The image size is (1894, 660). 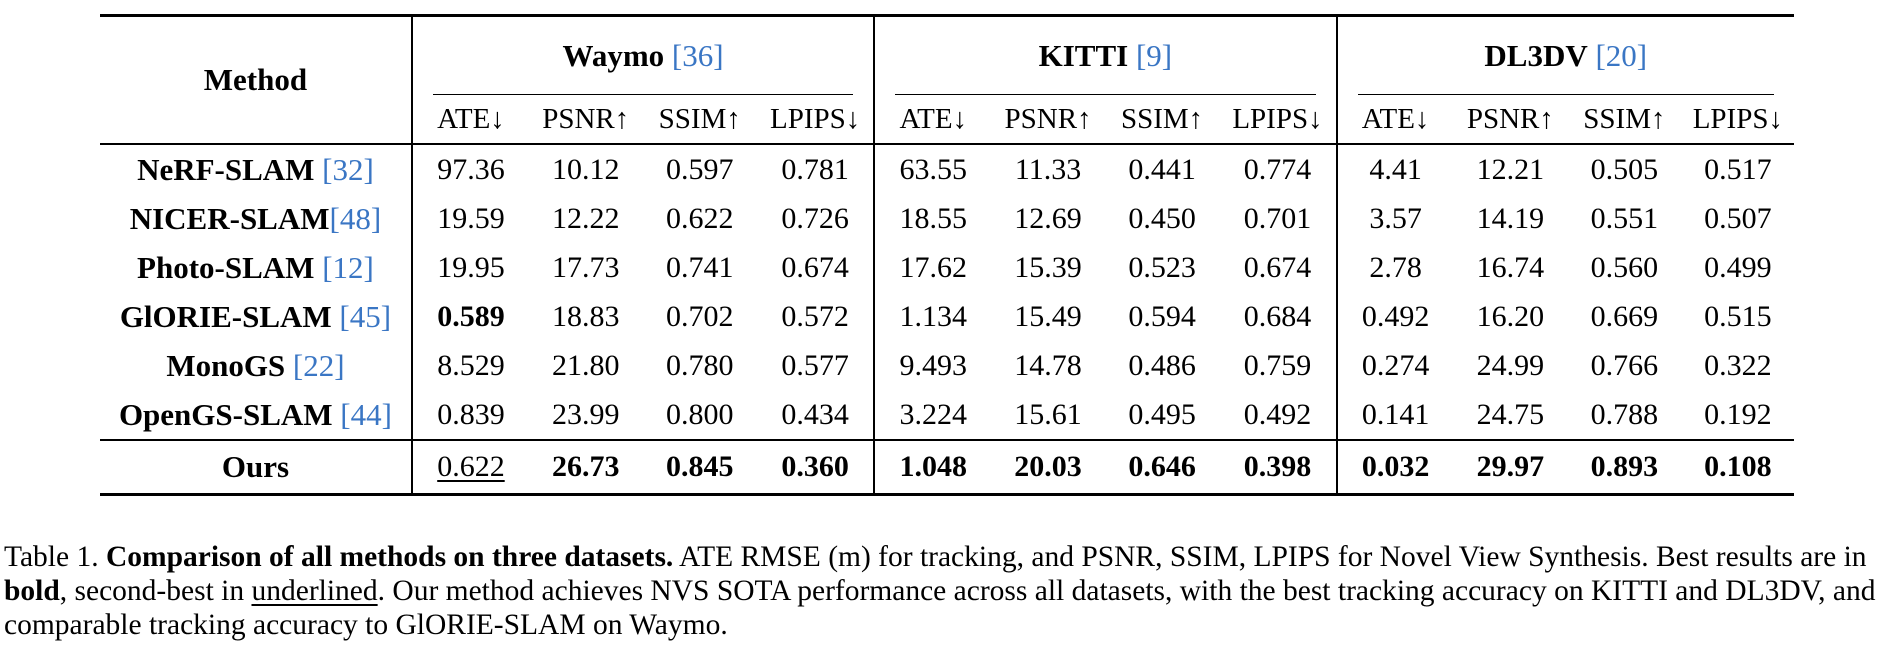 What do you see at coordinates (1510, 267) in the screenshot?
I see `value-cell: 16.74` at bounding box center [1510, 267].